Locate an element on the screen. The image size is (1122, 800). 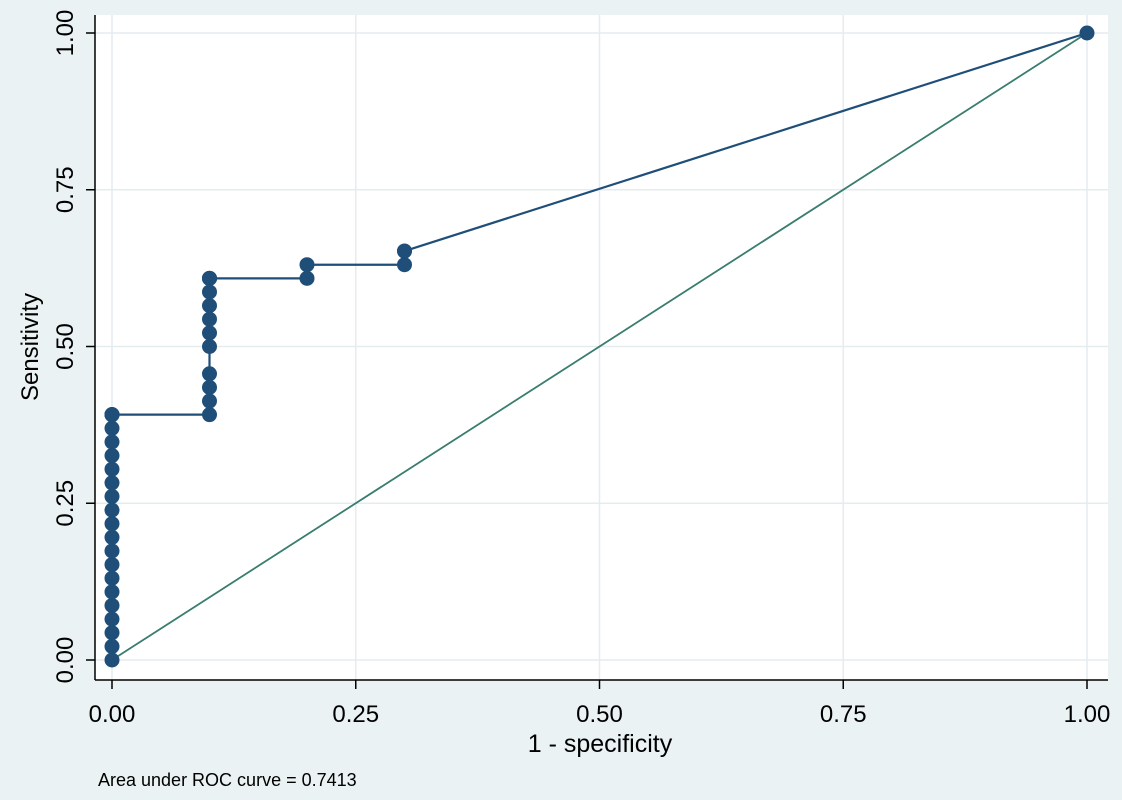
x-axis-title: 1 - specificity is located at coordinates (600, 744).